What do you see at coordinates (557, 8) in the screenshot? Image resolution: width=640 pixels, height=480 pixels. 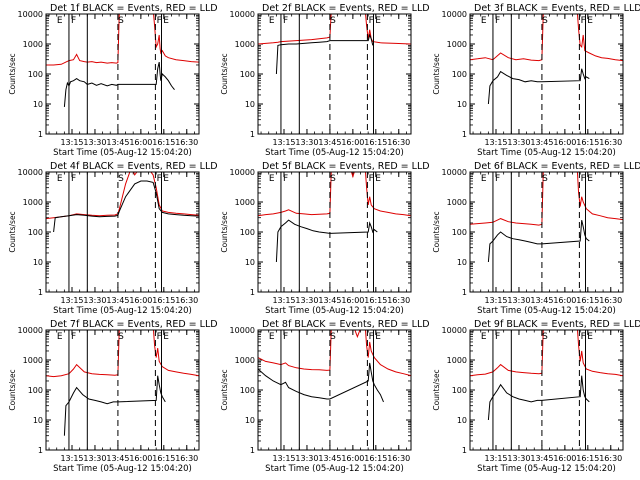 I see `panel-title: Det 3f BLACK = Events, RED = LLD` at bounding box center [557, 8].